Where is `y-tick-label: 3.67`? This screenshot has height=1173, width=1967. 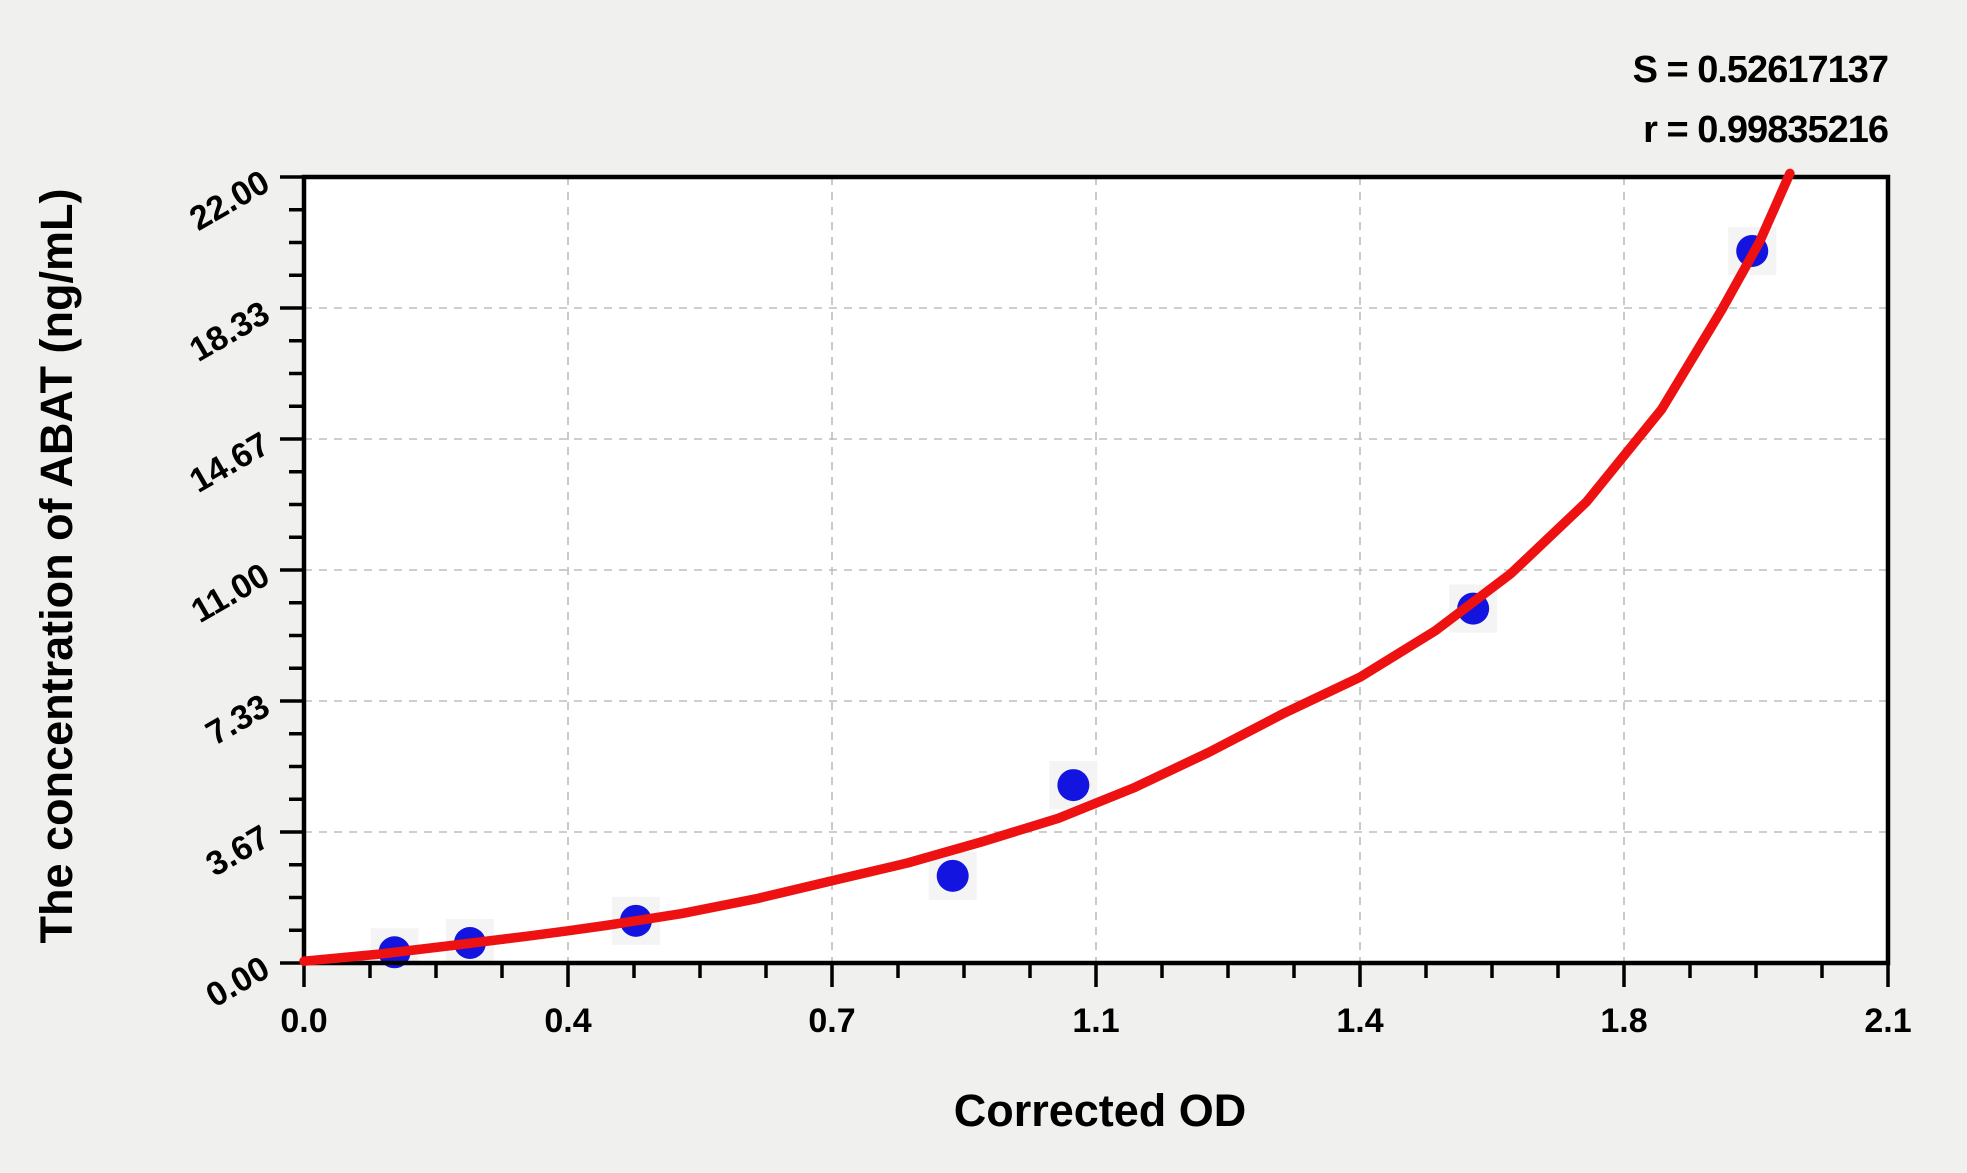 y-tick-label: 3.67 is located at coordinates (238, 851).